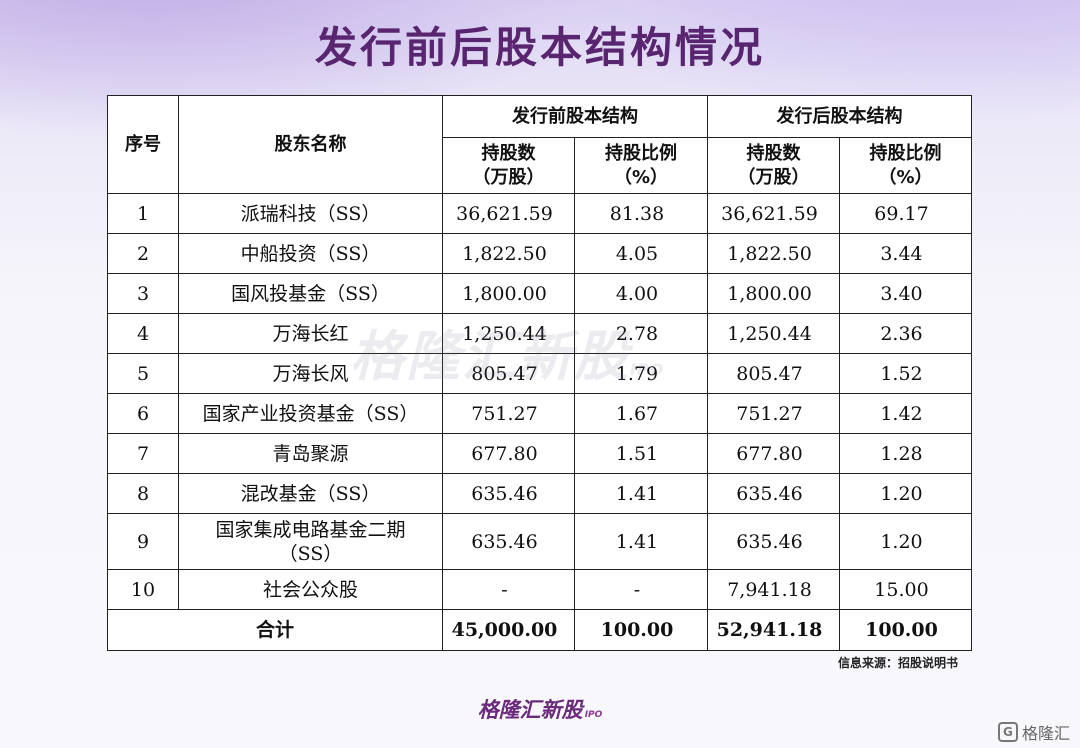 This screenshot has height=748, width=1080. Describe the element at coordinates (310, 453) in the screenshot. I see `row-name: 青岛聚源` at that location.